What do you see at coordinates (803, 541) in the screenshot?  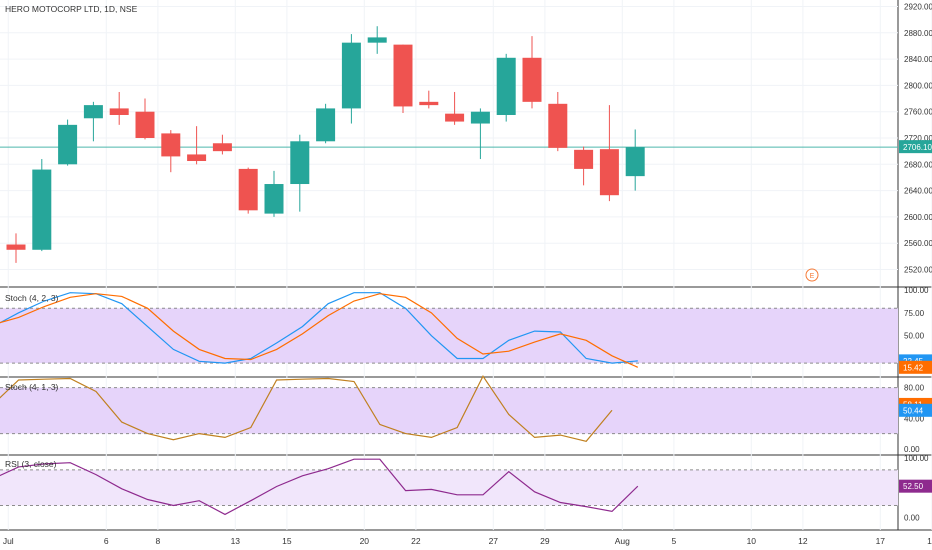 I see `time-axis-label: 12` at bounding box center [803, 541].